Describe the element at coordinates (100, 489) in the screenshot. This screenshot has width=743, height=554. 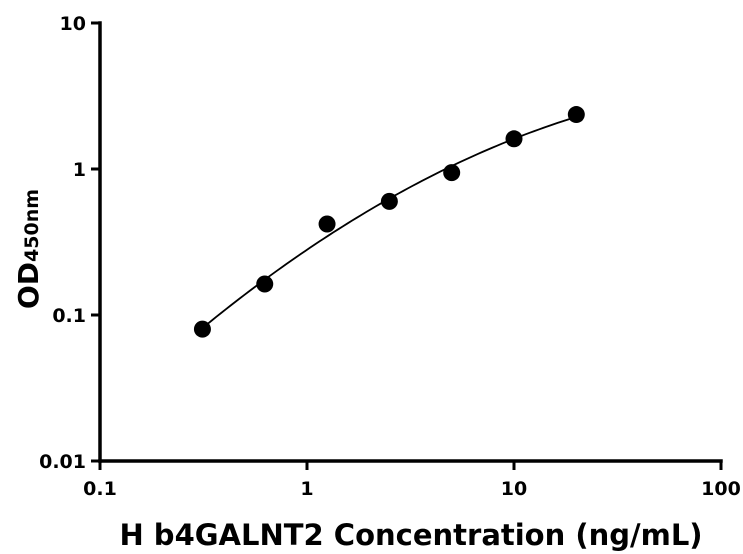
I see `x-tick-label: 0.1` at that location.